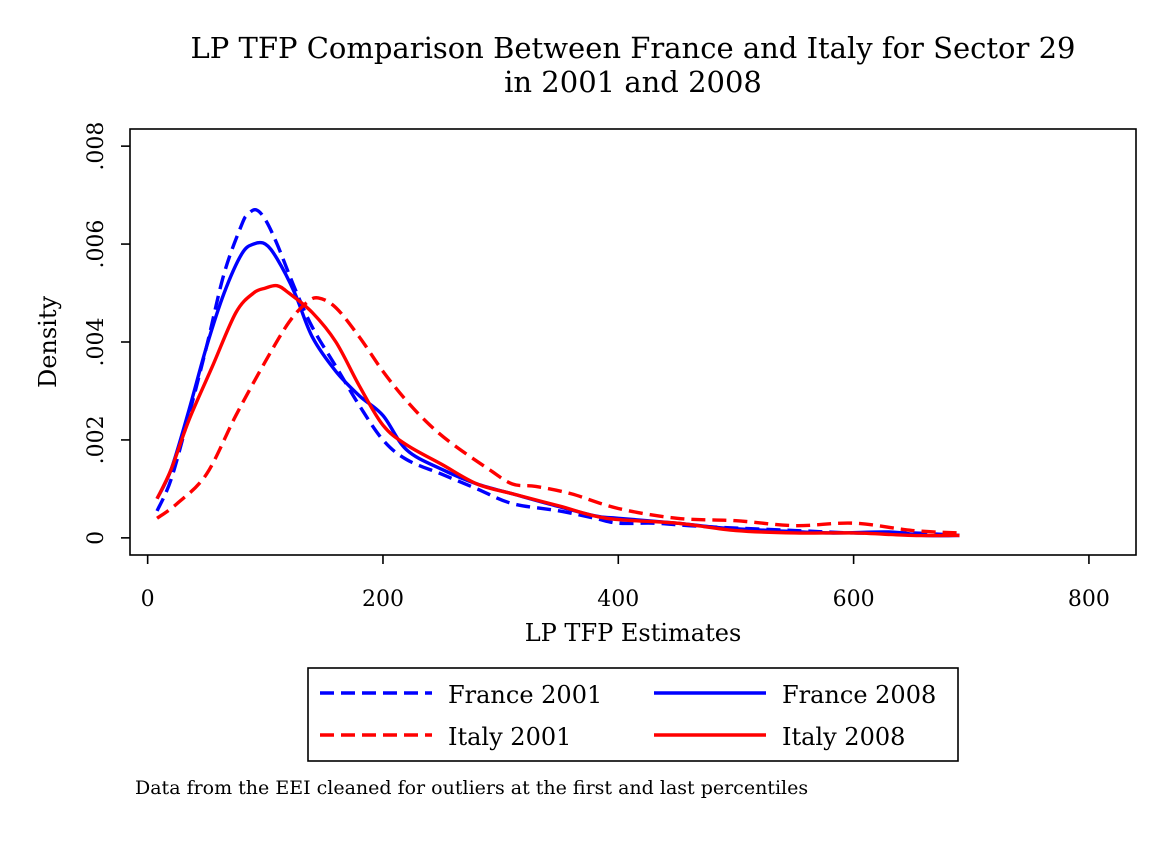 This screenshot has height=849, width=1167. I want to click on y-tick-label: .006, so click(96, 244).